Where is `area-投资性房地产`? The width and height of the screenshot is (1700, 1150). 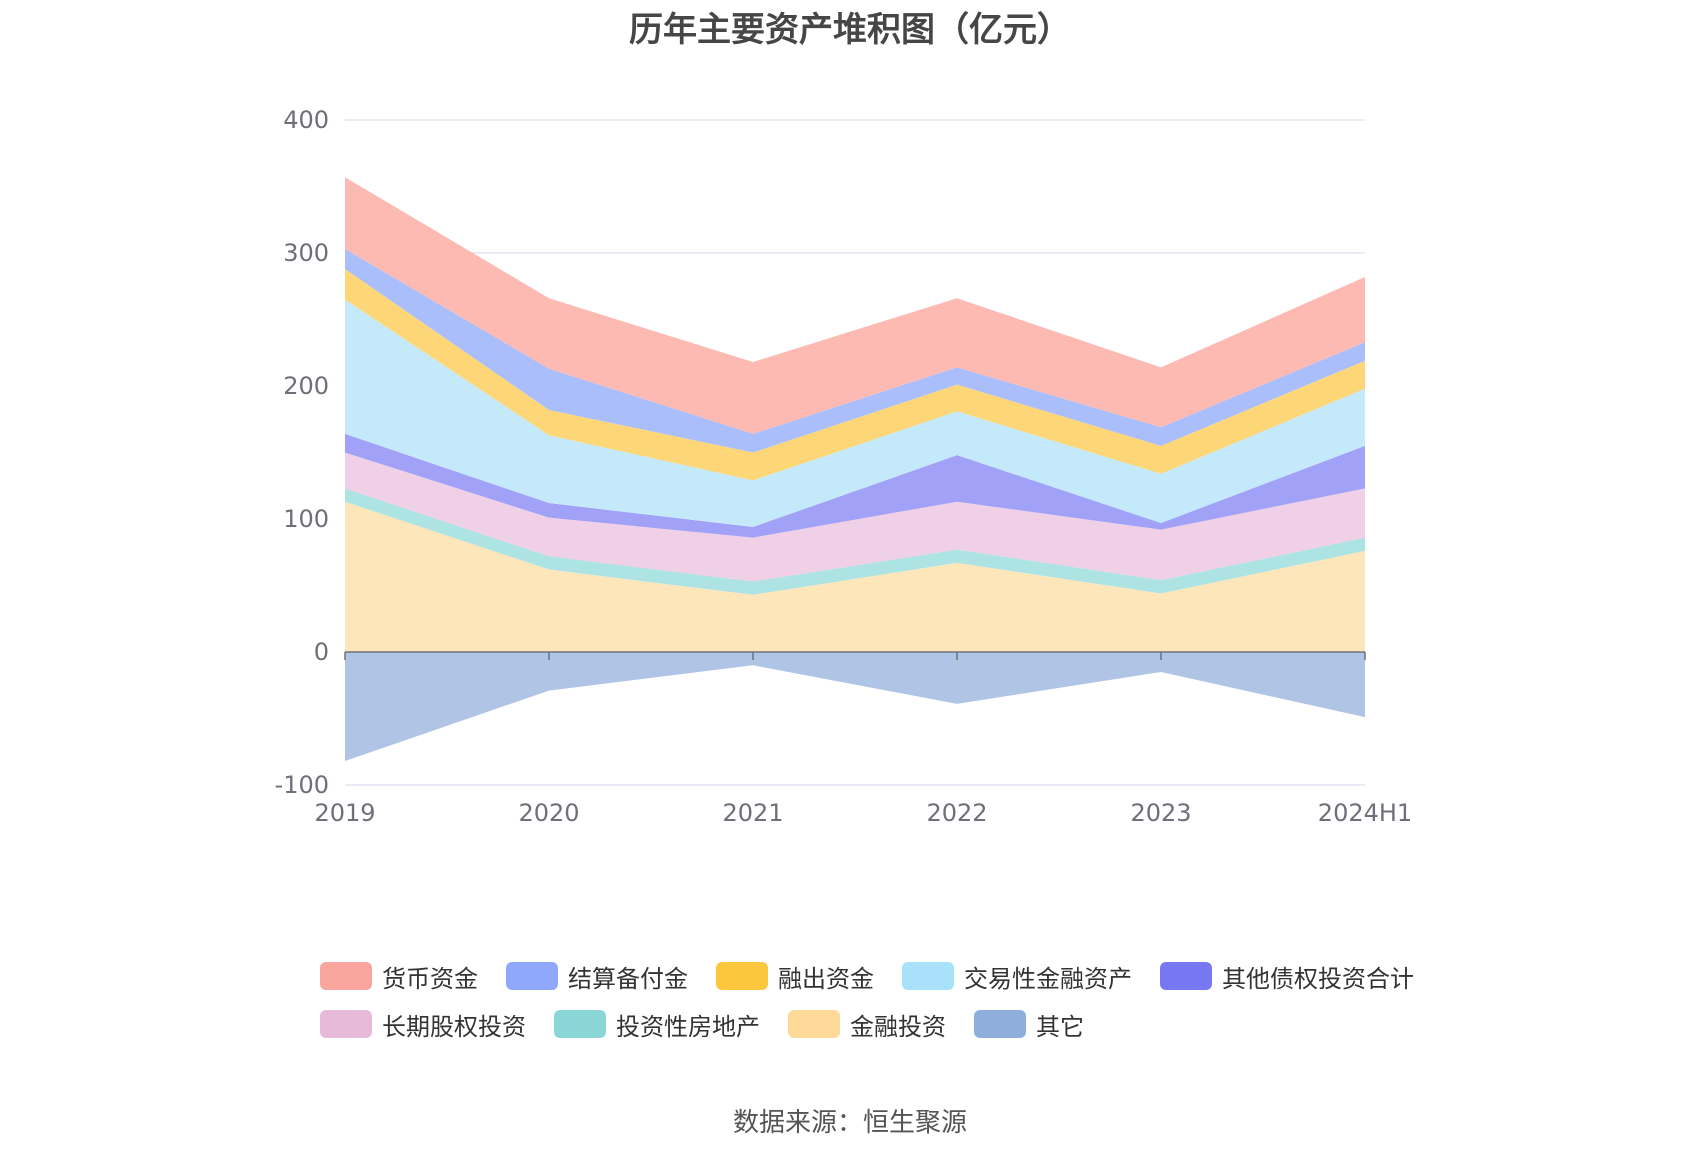 area-投资性房地产 is located at coordinates (855, 541).